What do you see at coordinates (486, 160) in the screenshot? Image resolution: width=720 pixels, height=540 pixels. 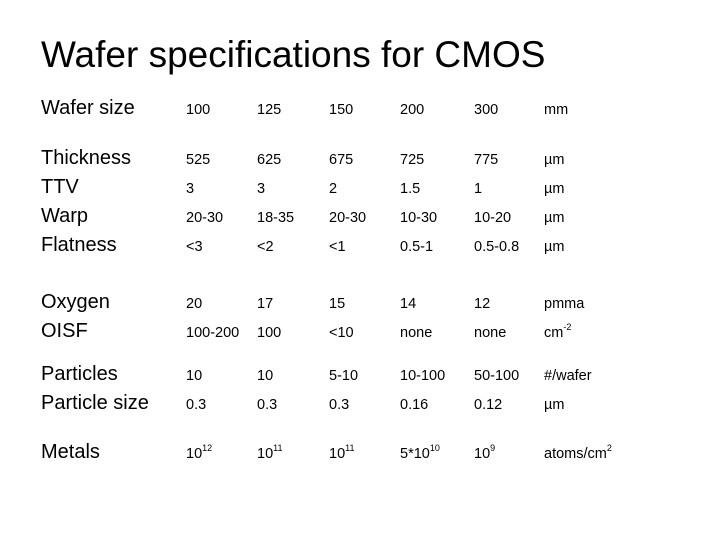 I see `value-cell: 775` at bounding box center [486, 160].